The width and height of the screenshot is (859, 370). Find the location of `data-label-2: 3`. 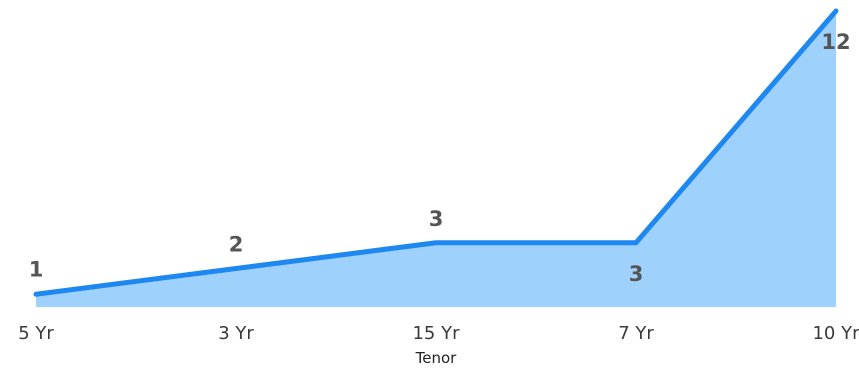

data-label-2: 3 is located at coordinates (436, 219).